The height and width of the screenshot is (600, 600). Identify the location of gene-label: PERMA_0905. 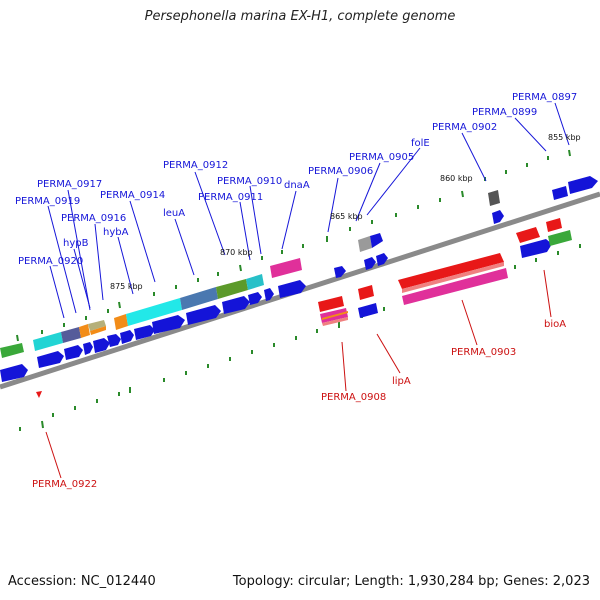
(381, 157).